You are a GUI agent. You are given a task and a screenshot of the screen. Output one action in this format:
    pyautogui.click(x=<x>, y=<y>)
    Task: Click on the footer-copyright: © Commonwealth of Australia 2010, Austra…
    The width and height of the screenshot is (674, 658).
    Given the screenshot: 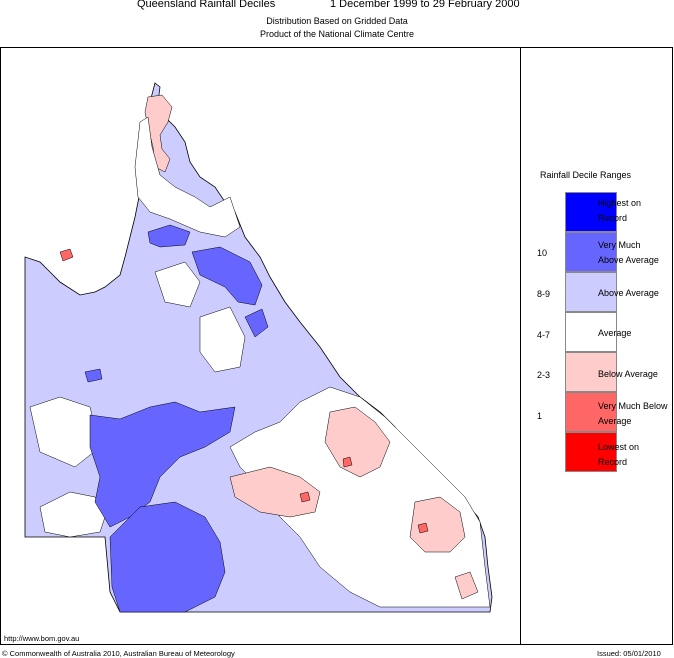 What is the action you would take?
    pyautogui.click(x=118, y=653)
    